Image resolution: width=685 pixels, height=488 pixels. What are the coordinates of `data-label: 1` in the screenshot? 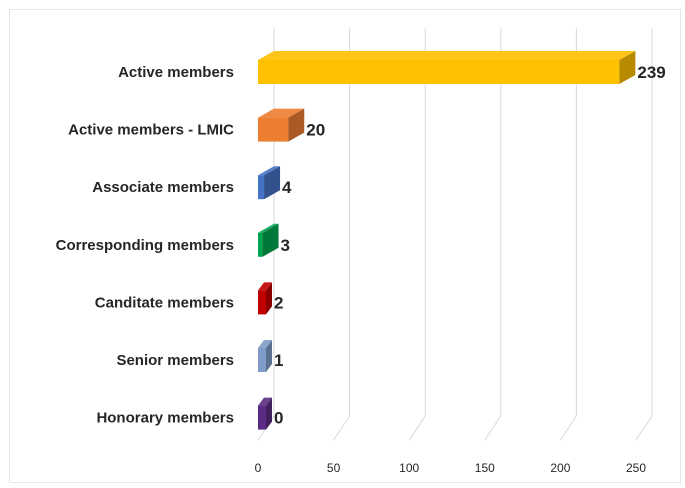 It's located at (278, 360).